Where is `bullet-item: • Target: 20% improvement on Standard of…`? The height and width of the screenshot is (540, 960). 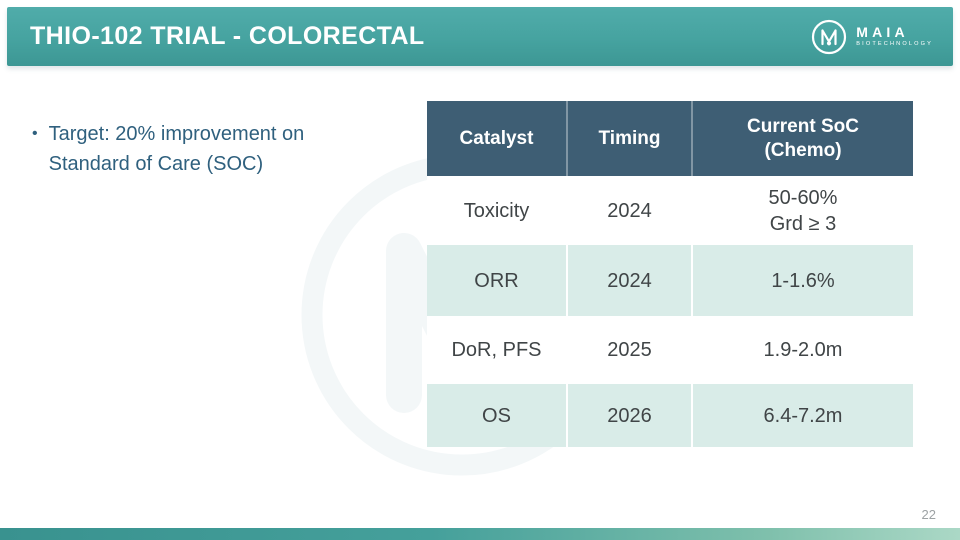 bullet-item: • Target: 20% improvement on Standard of… is located at coordinates (192, 149).